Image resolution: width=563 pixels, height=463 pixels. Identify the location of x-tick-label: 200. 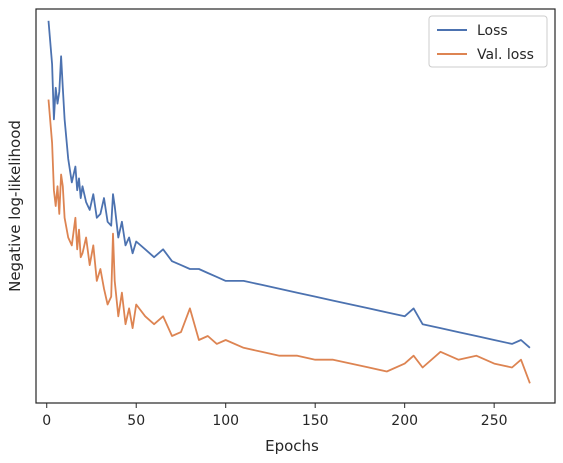
(404, 421).